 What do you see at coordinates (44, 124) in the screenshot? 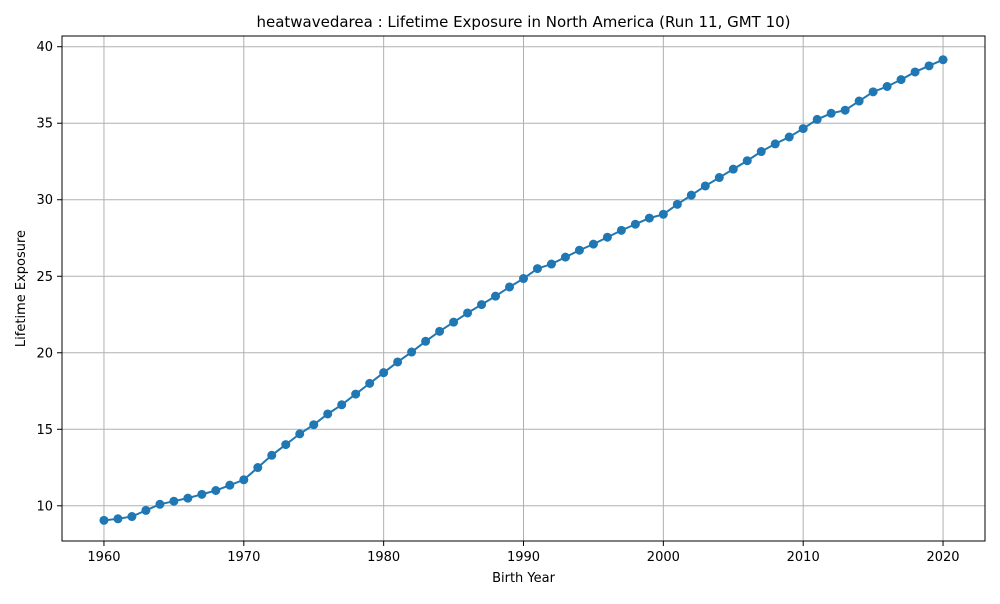
I see `y-tick-label: 35` at bounding box center [44, 124].